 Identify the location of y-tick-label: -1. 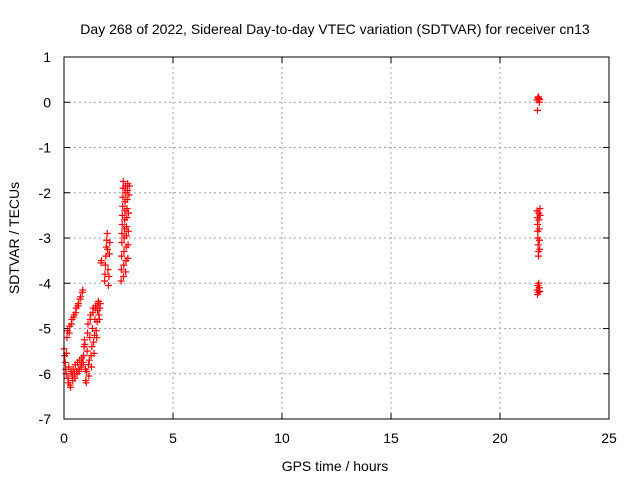
(45, 148).